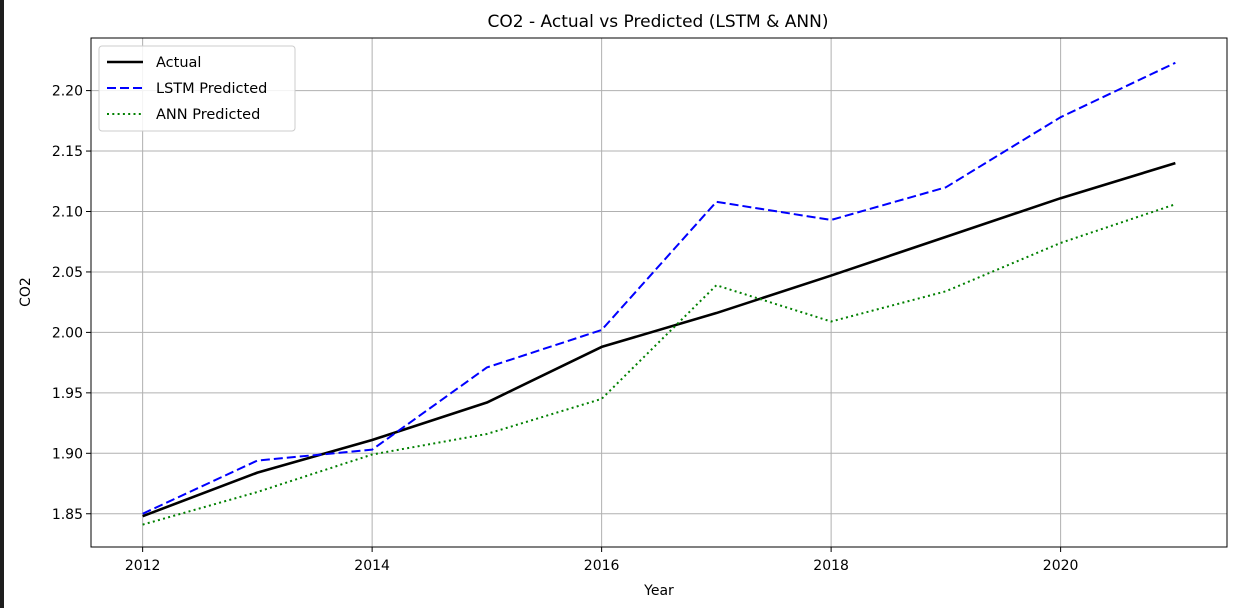  What do you see at coordinates (67, 212) in the screenshot?
I see `y-tick-label: 2.10` at bounding box center [67, 212].